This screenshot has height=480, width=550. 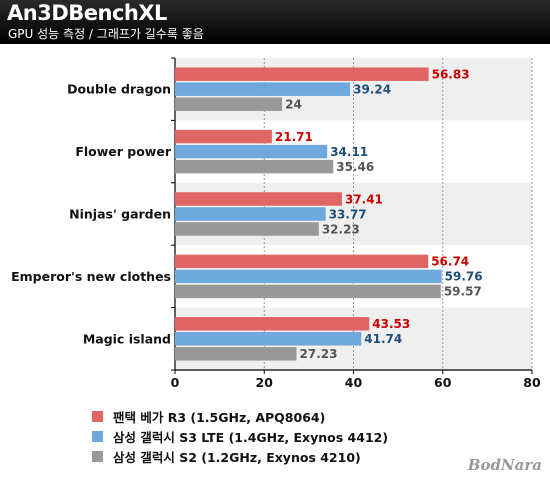 What do you see at coordinates (383, 339) in the screenshot?
I see `data-label: 41.74` at bounding box center [383, 339].